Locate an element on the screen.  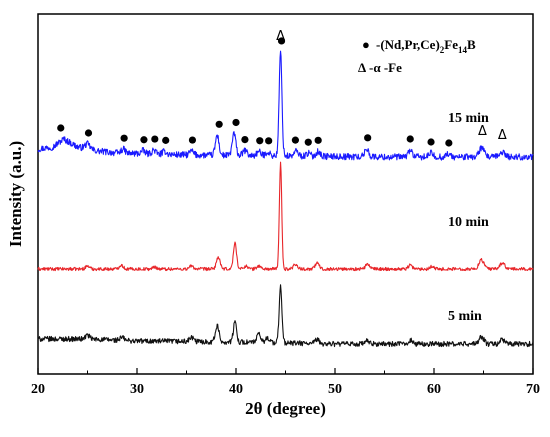
x-tick-label: 60 is located at coordinates (434, 389).